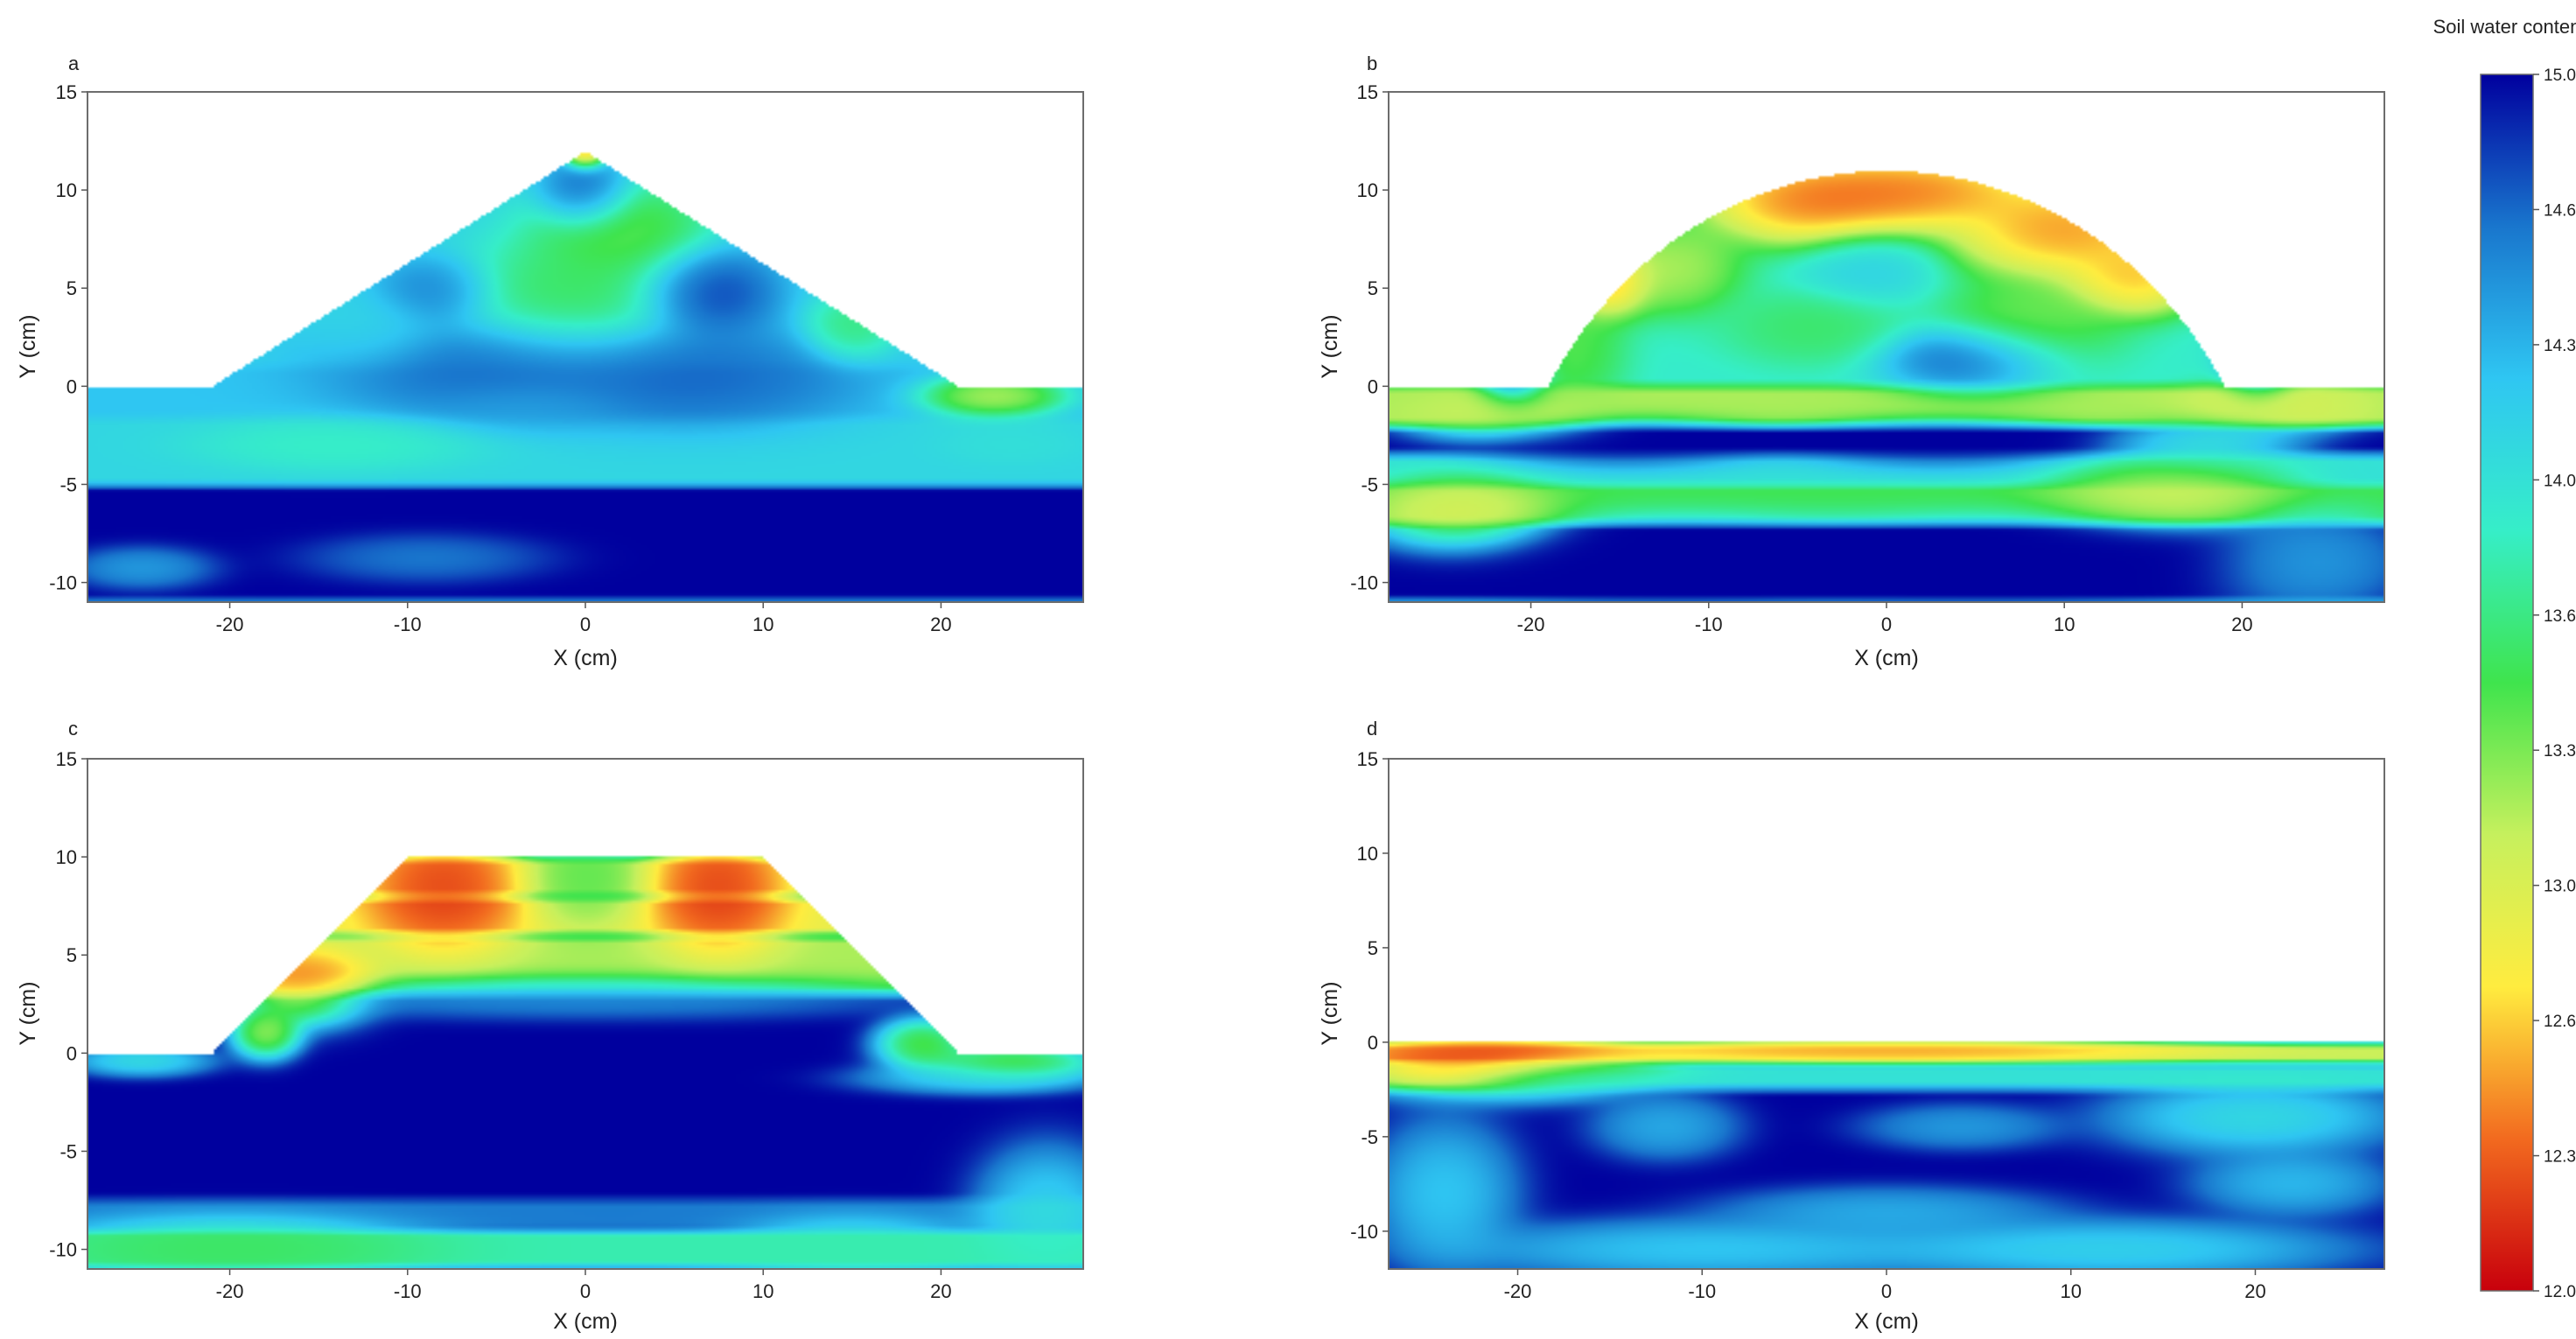 This screenshot has height=1339, width=2576. Describe the element at coordinates (2560, 346) in the screenshot. I see `colorbar-tick-label: 14.33` at that location.